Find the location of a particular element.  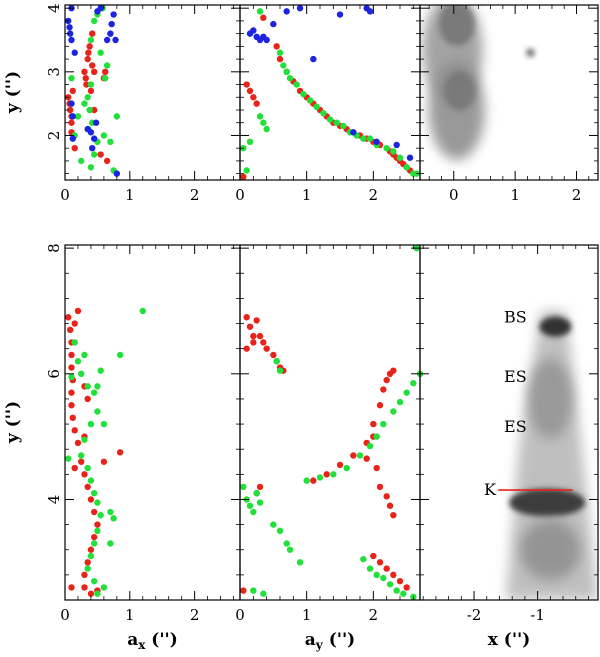

x-tick-label: -2 is located at coordinates (474, 615).